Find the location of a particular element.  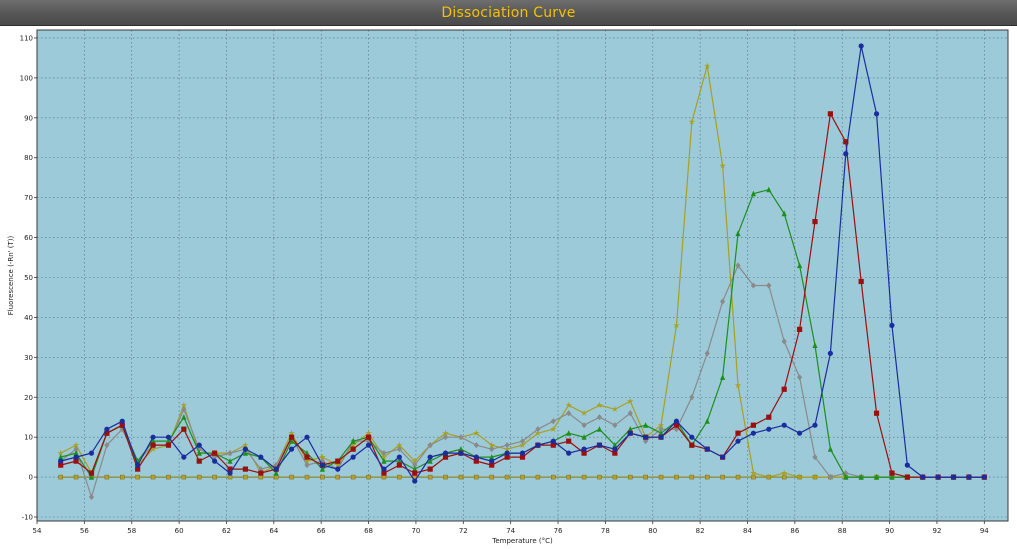

x-axis-label: Temperature (°C) is located at coordinates (522, 541).